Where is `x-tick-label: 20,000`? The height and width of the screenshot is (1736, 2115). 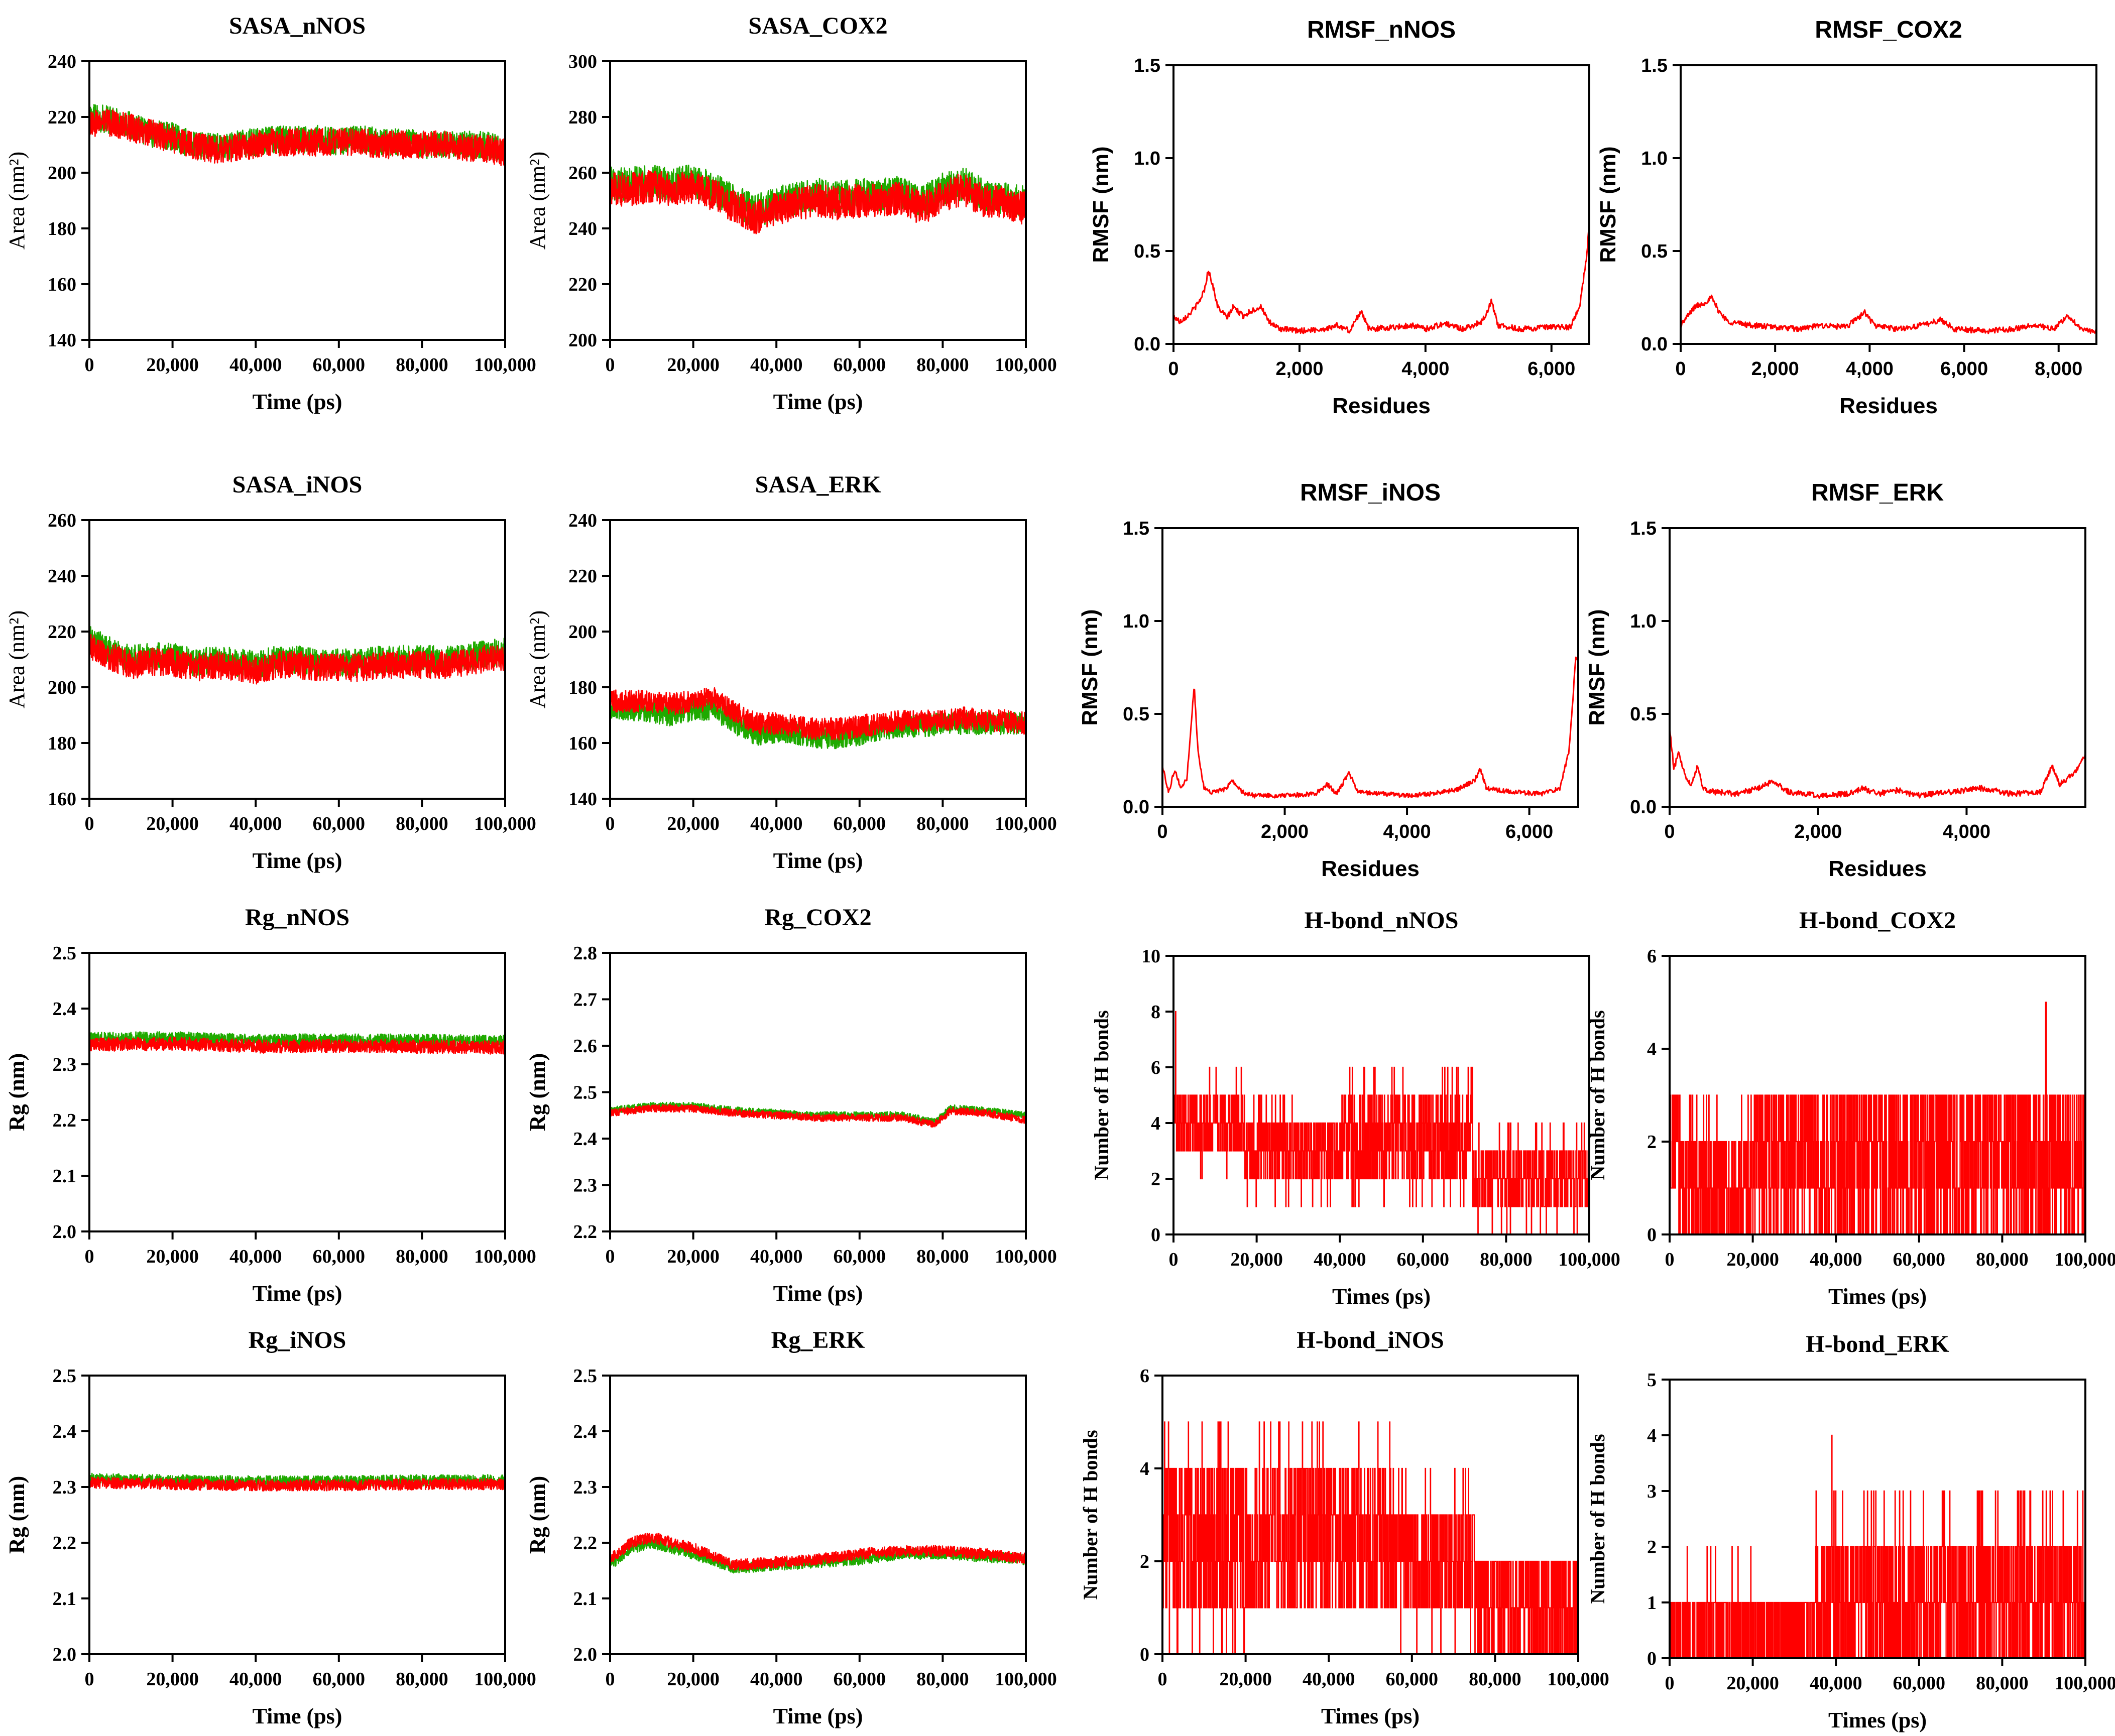
x-tick-label: 20,000 is located at coordinates (693, 1256).